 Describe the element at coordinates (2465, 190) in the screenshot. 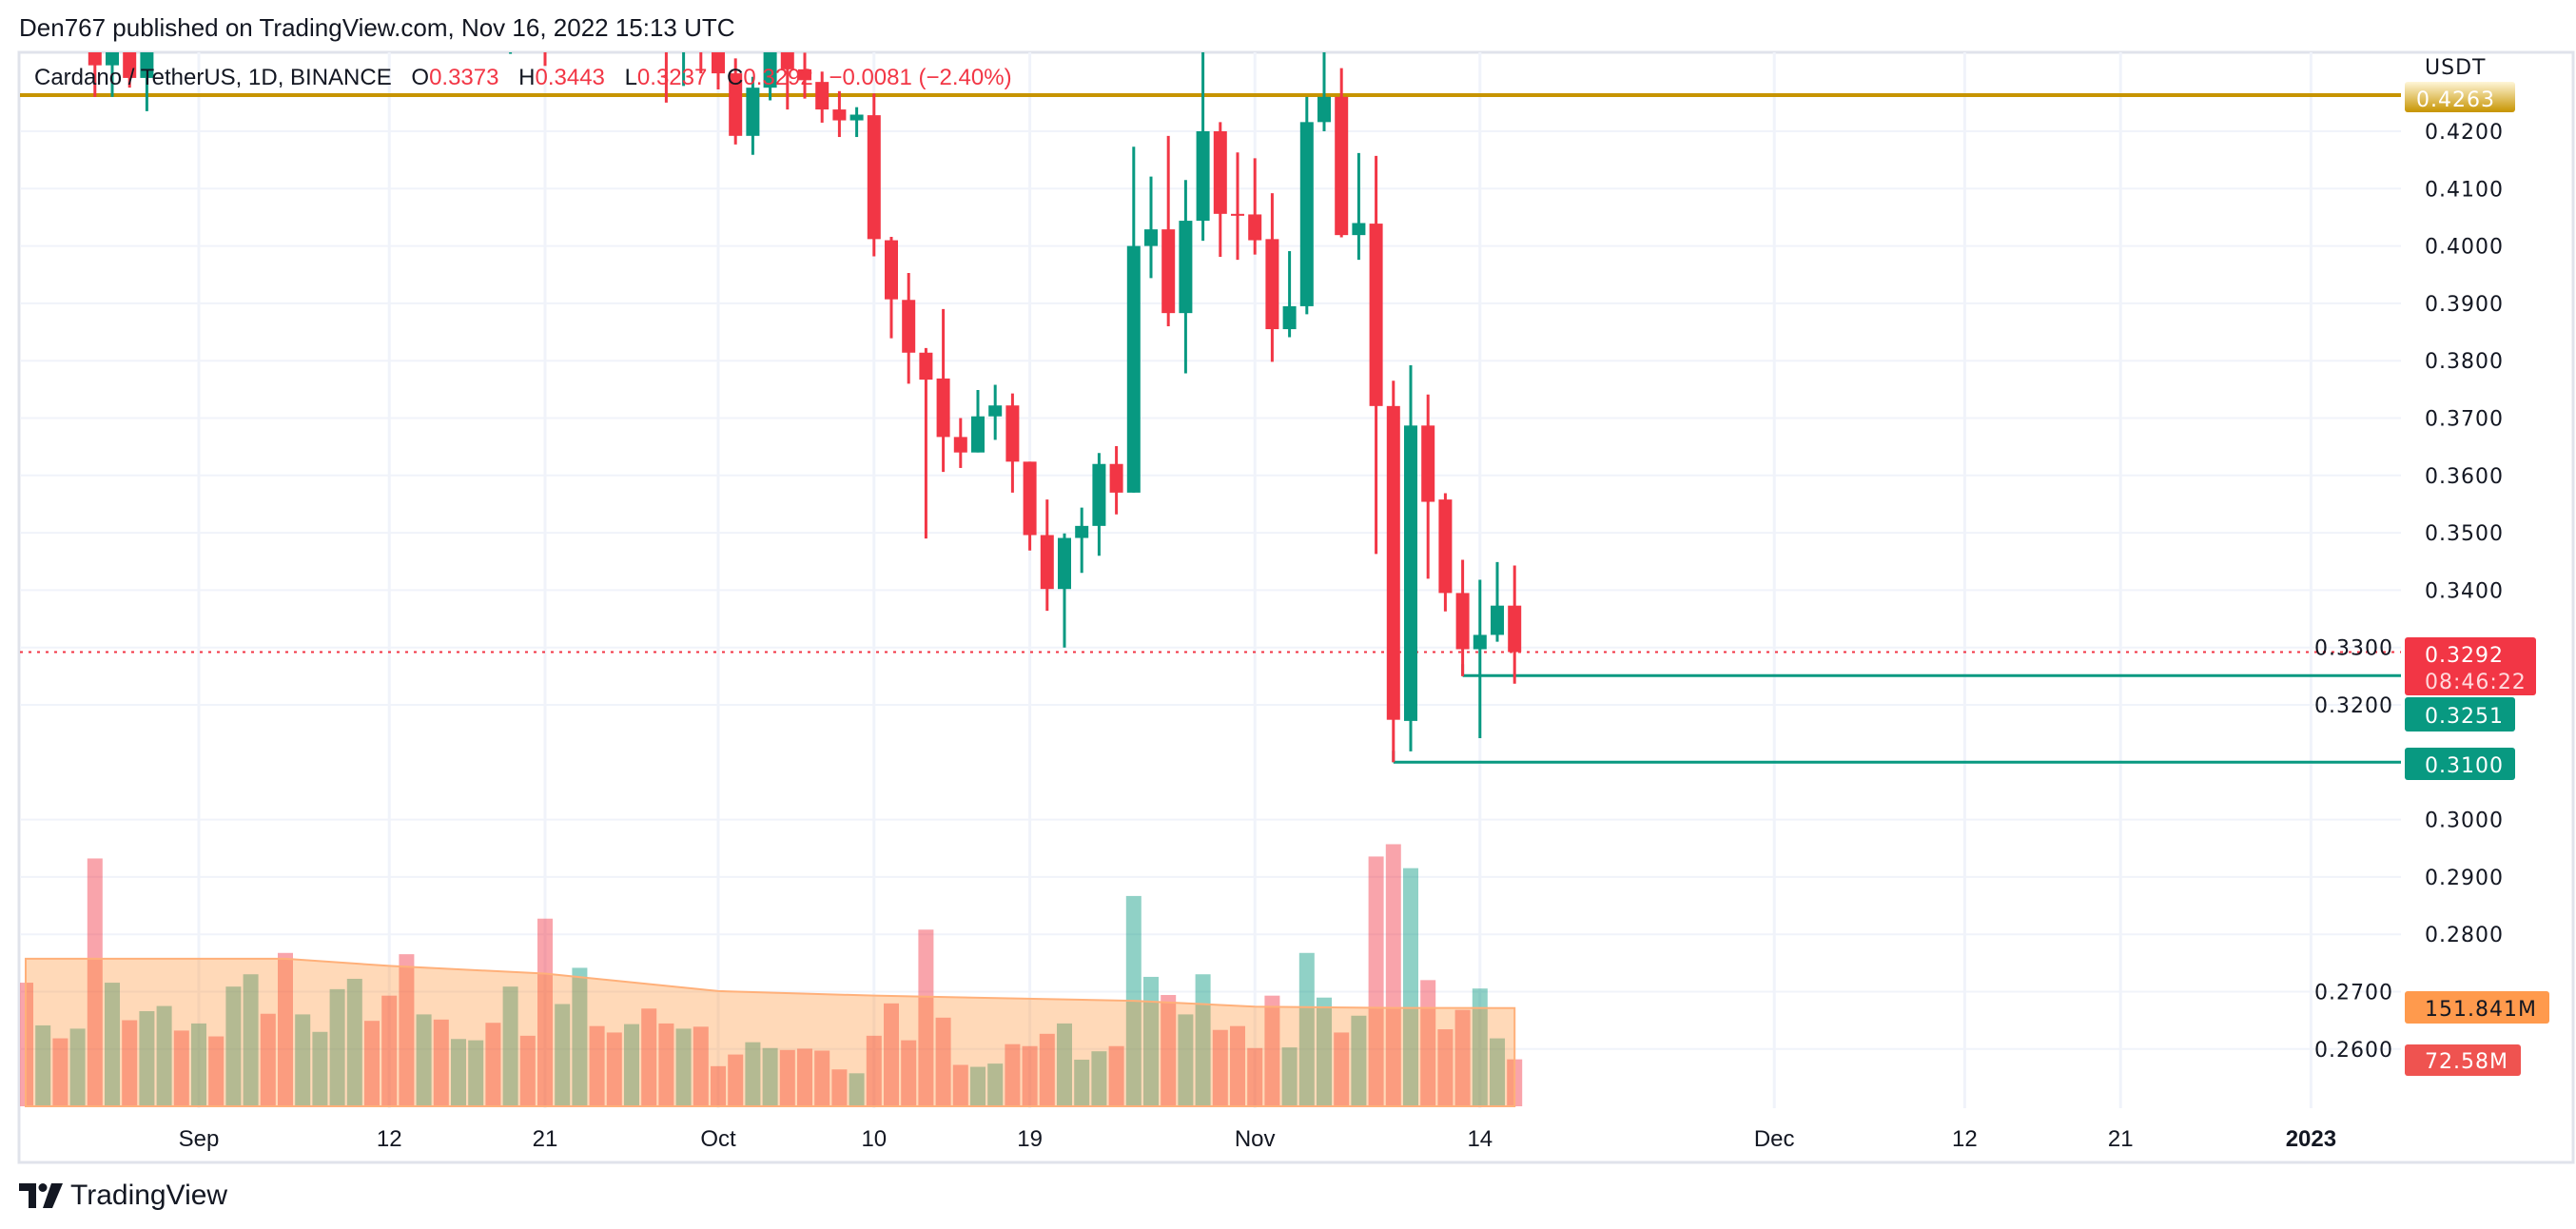

I see `price-tick-label: 0.4100` at that location.